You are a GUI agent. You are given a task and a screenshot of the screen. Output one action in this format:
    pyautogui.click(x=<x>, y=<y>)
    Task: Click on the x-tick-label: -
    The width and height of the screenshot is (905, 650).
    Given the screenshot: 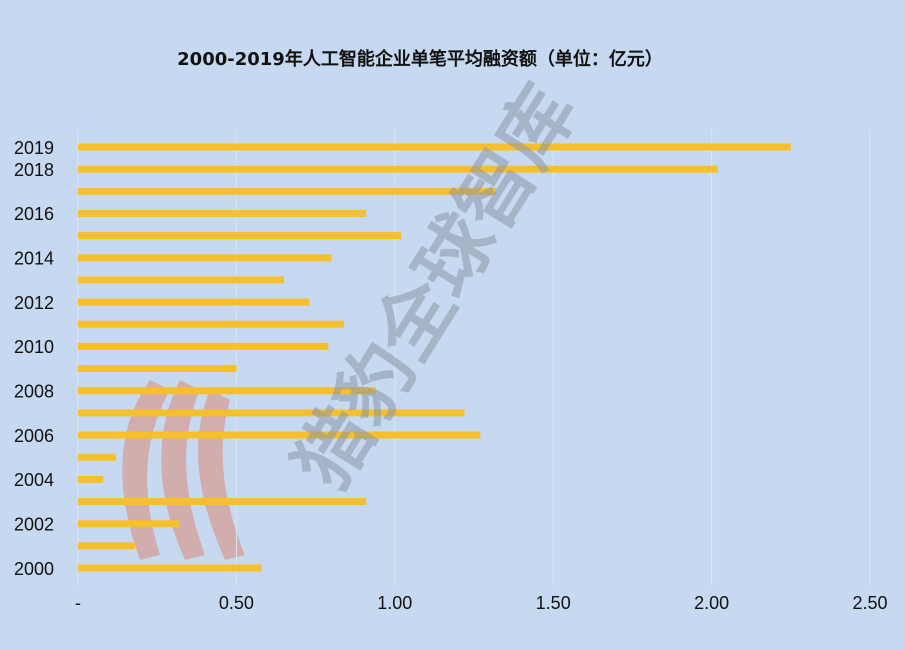 What is the action you would take?
    pyautogui.click(x=78, y=603)
    